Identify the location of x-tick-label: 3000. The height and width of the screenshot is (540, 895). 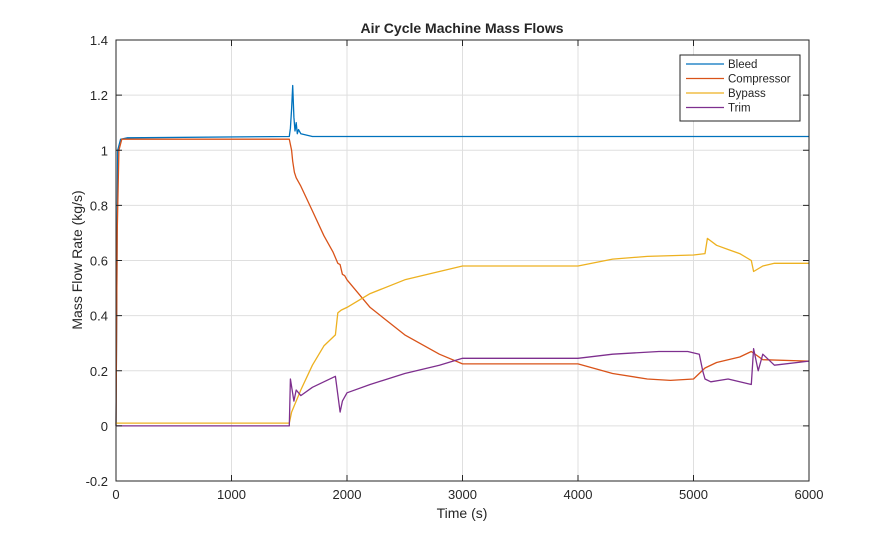
(462, 494).